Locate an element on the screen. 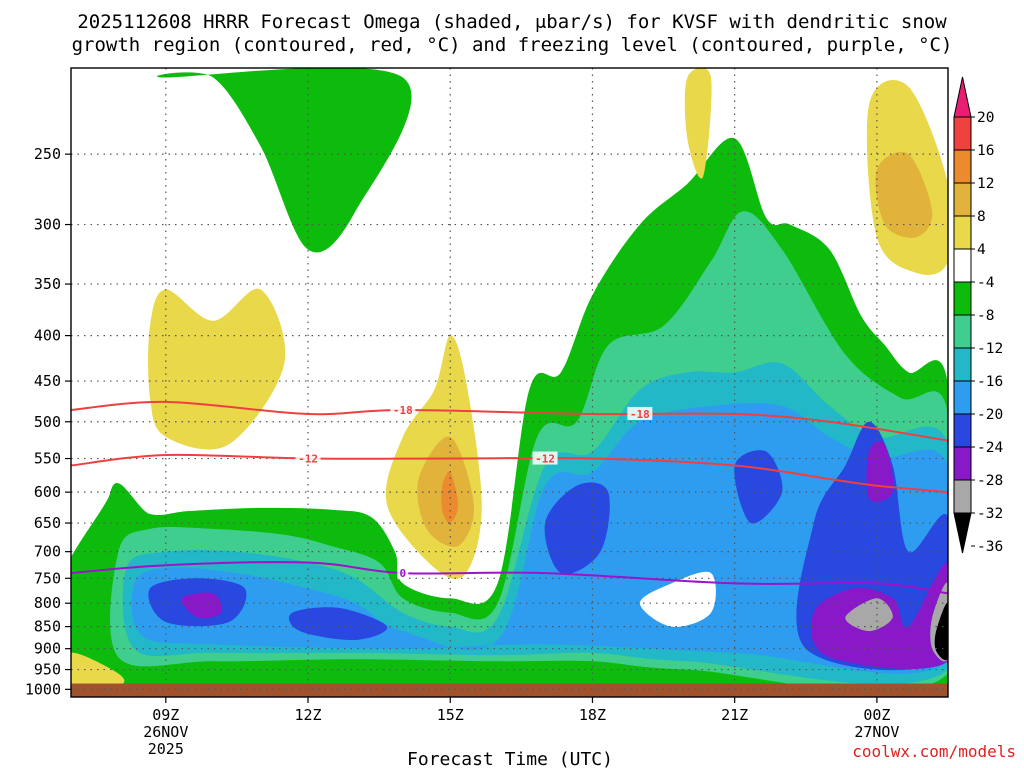  y-tick-label: 600 is located at coordinates (47, 492).